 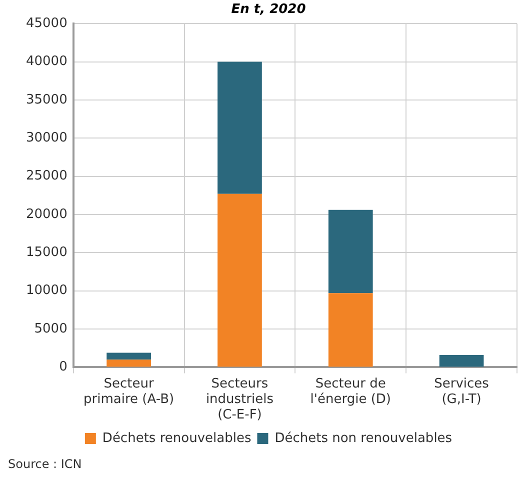 What do you see at coordinates (47, 290) in the screenshot?
I see `y-tick-label: 10000` at bounding box center [47, 290].